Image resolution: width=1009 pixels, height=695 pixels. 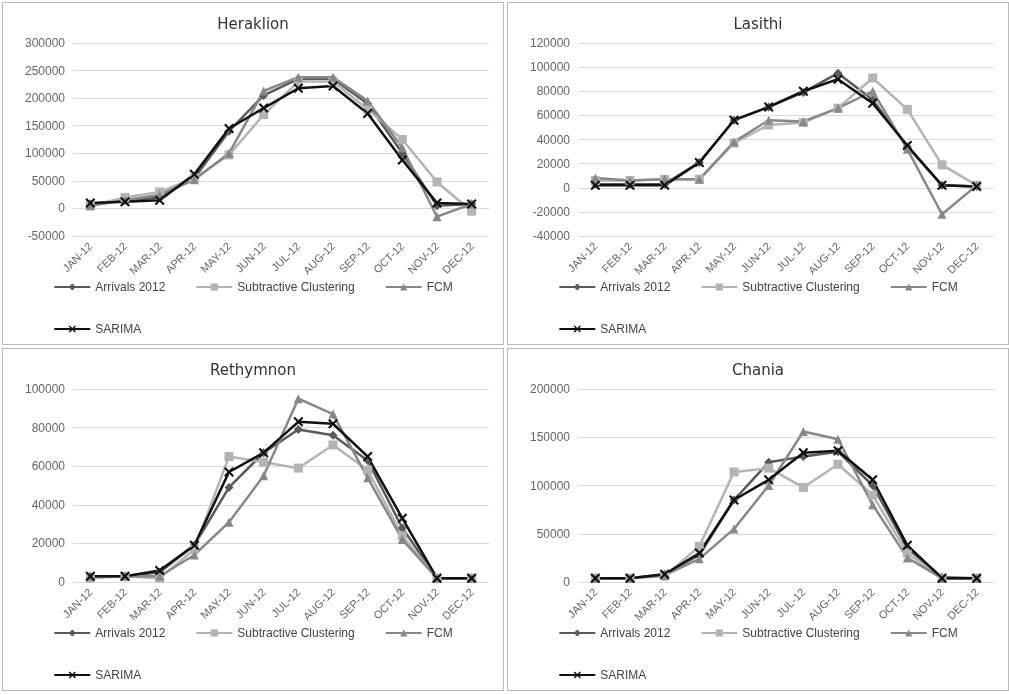 I want to click on chart-title: Chania, so click(x=758, y=369).